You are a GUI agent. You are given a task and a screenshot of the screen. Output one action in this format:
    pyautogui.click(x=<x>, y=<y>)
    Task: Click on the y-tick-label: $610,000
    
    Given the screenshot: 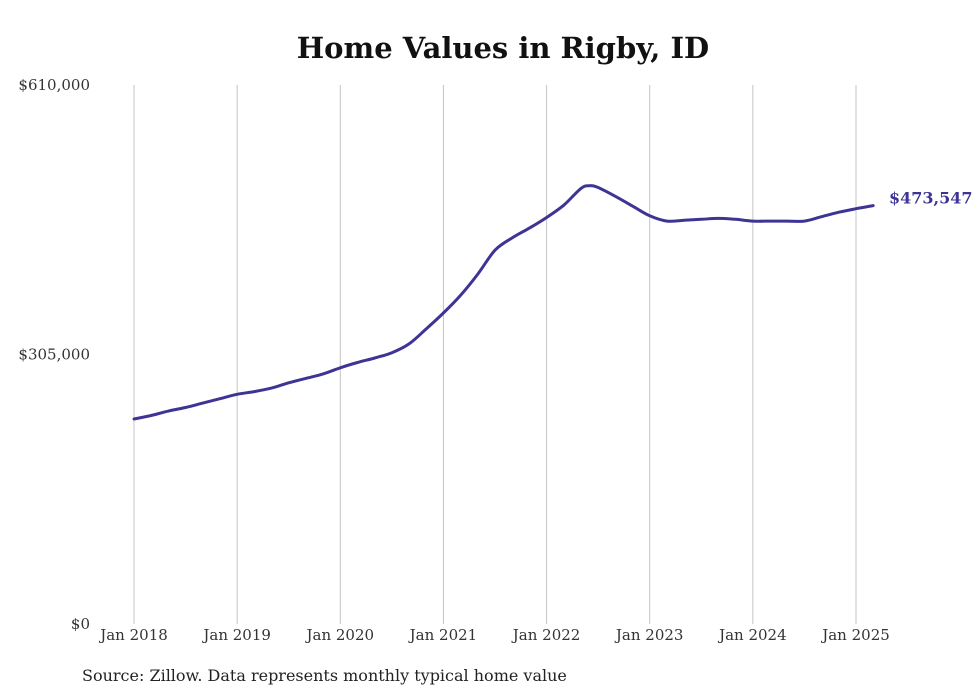 What is the action you would take?
    pyautogui.click(x=54, y=85)
    